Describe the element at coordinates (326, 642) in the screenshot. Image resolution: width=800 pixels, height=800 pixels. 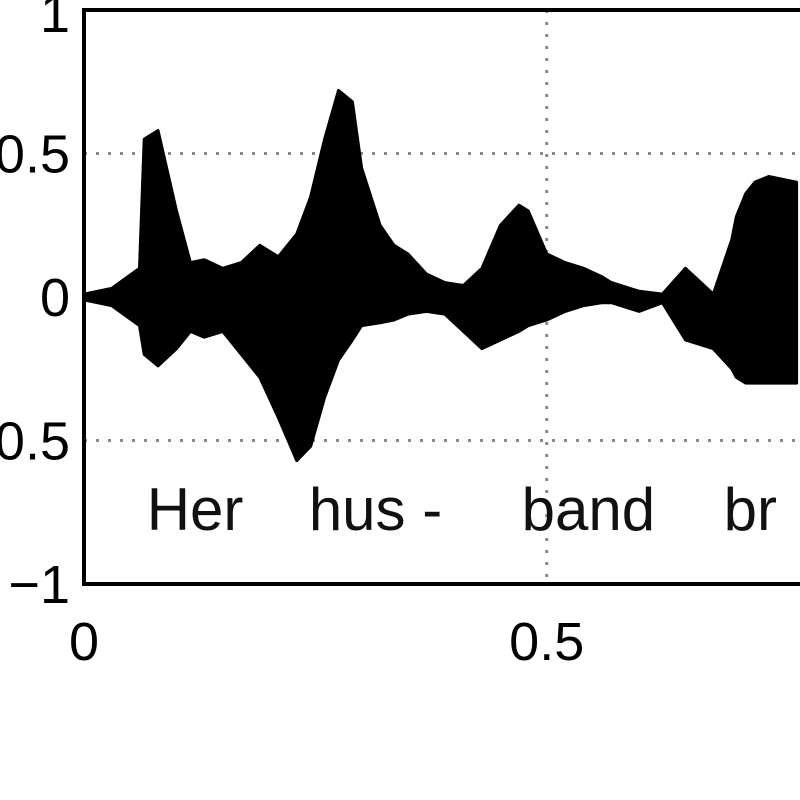
I see `x-tick-labels: 0 0.5` at that location.